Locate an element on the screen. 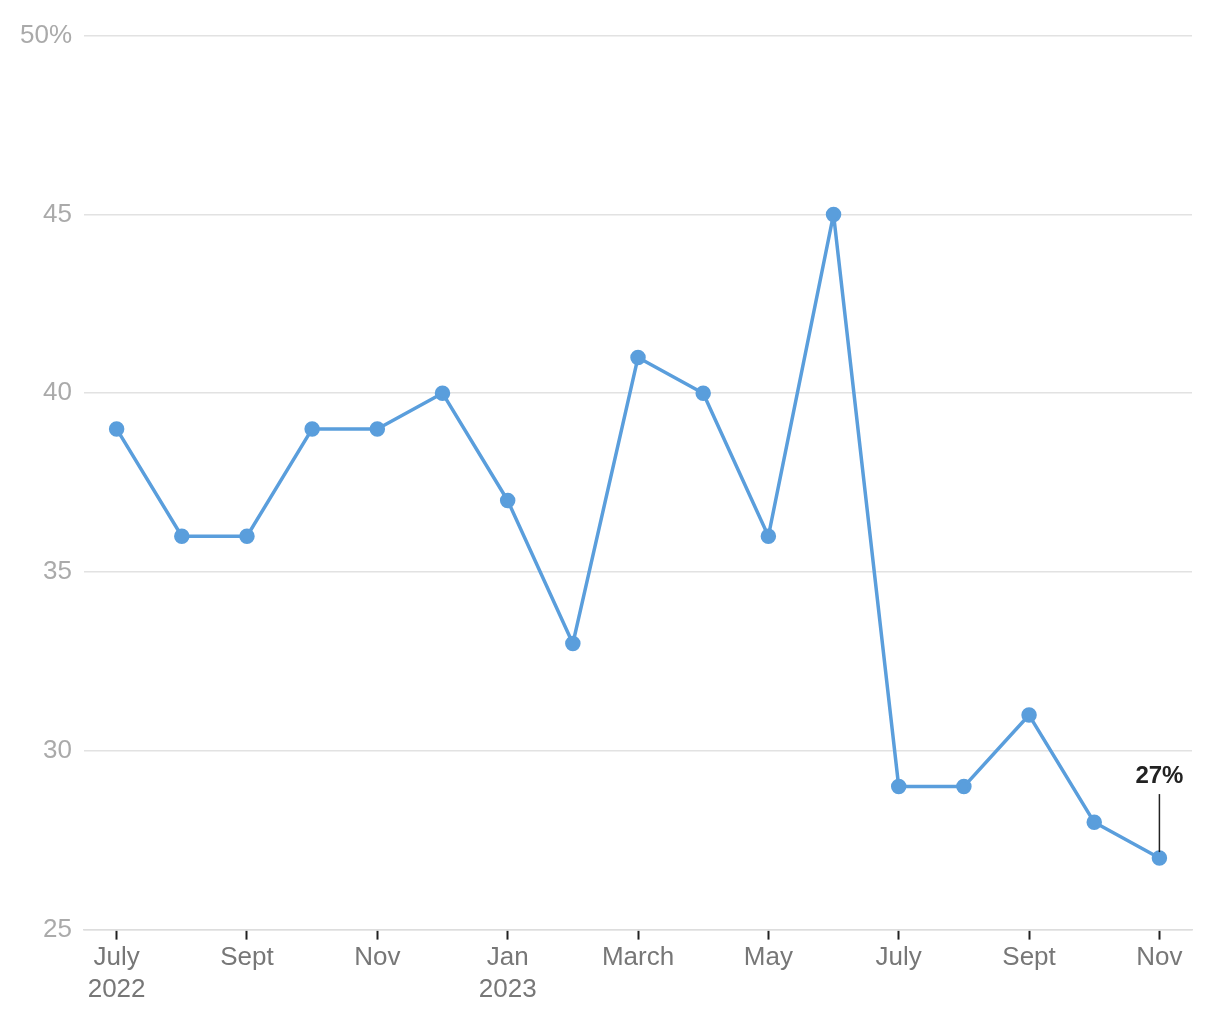  x-tick-label: May is located at coordinates (768, 956).